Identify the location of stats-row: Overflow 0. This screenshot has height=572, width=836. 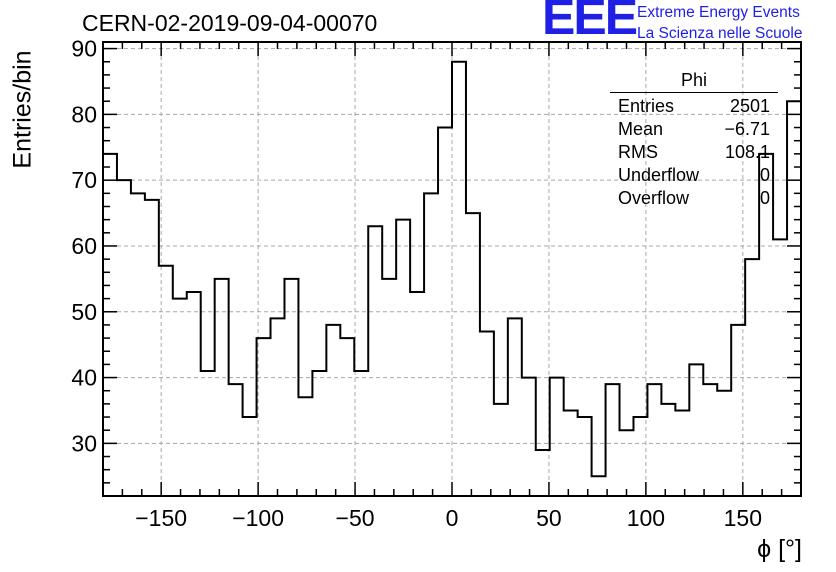
(694, 199).